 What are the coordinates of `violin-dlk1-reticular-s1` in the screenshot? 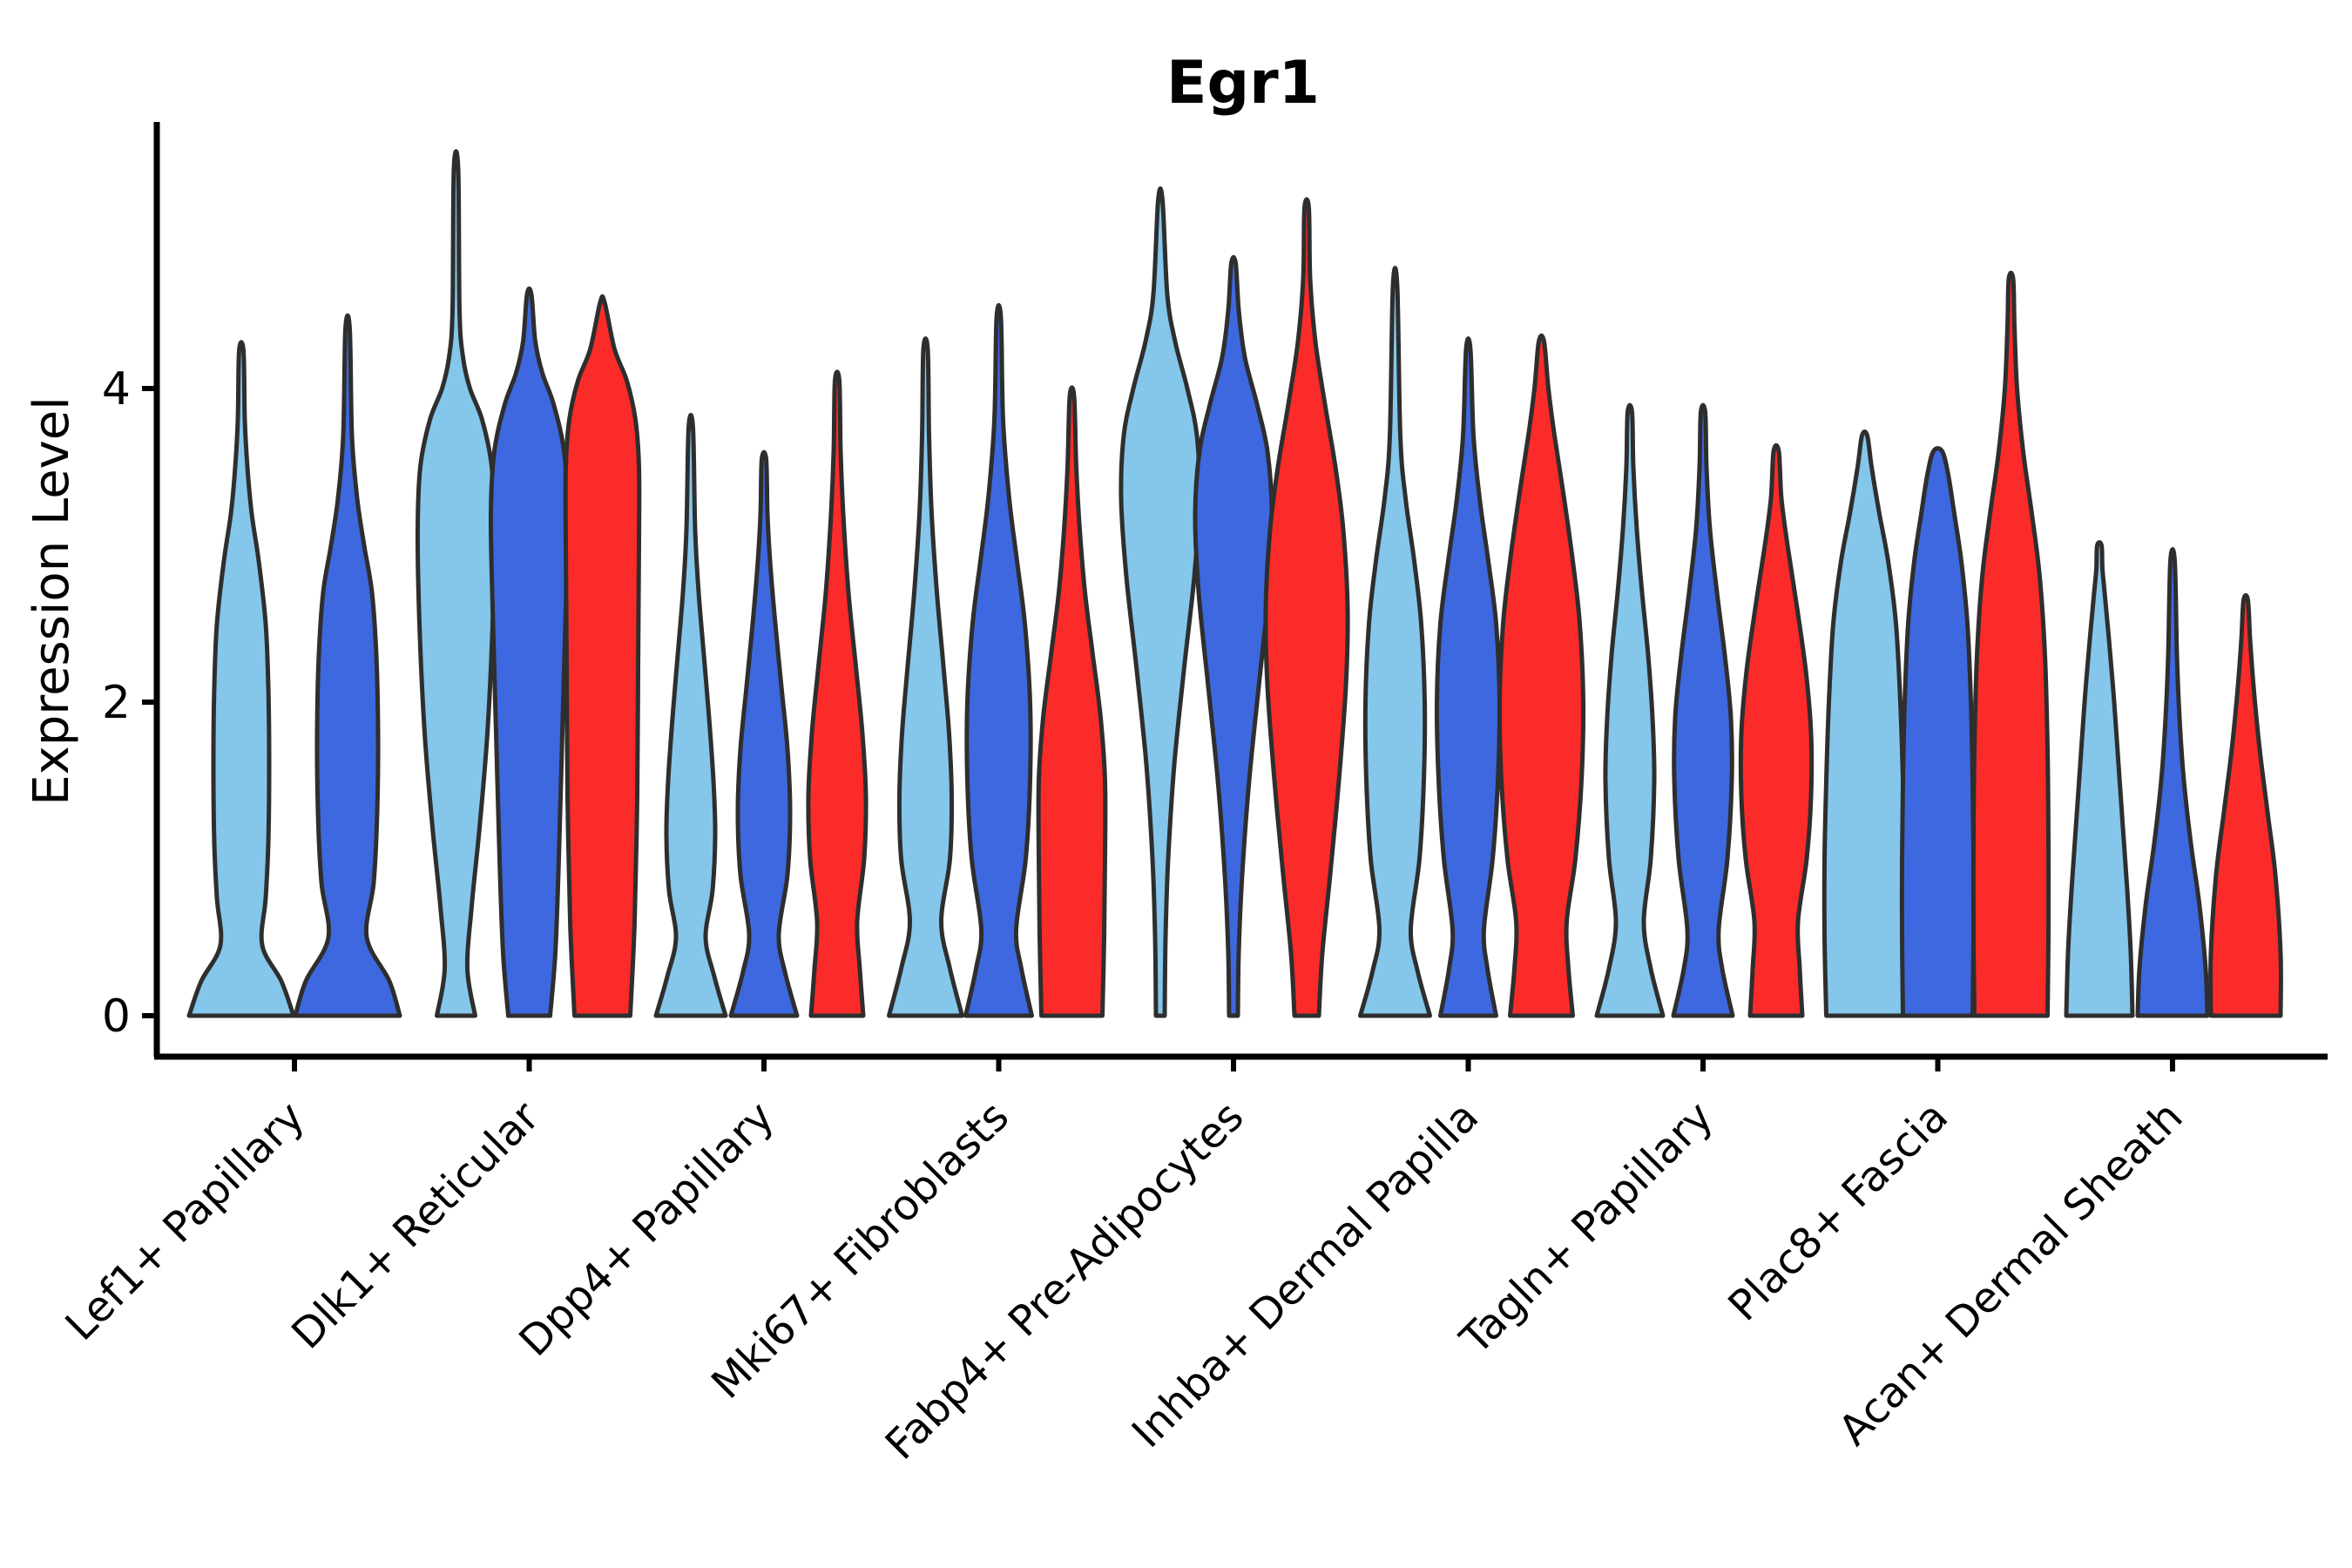 It's located at (529, 652).